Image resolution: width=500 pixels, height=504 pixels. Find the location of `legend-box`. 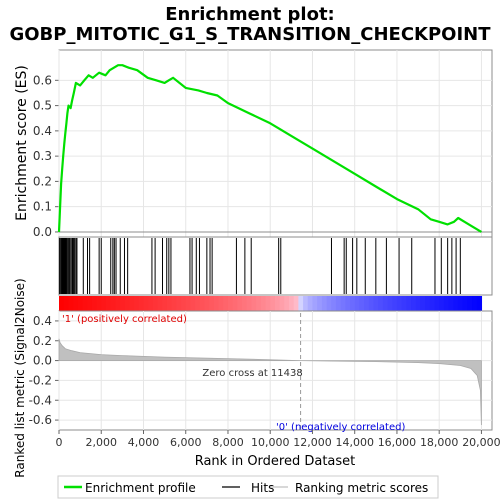

legend-box is located at coordinates (248, 487).